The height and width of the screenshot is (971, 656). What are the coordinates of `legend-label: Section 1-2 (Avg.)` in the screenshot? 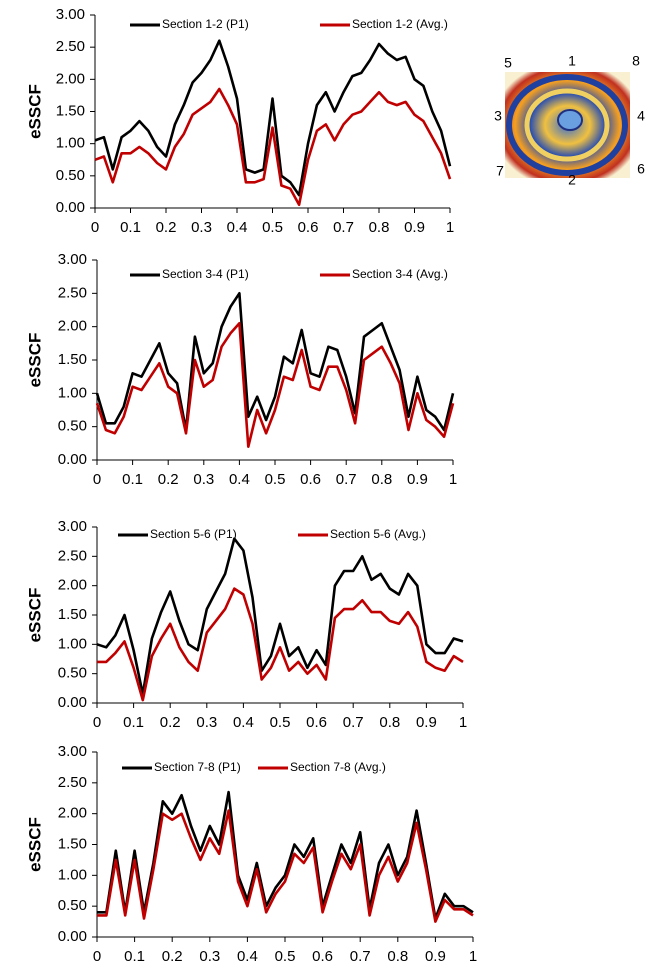 It's located at (400, 24).